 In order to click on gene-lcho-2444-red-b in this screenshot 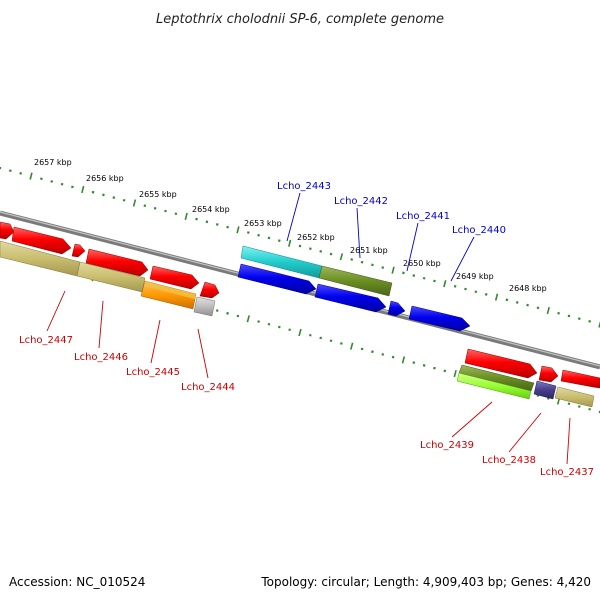, I will do `click(209, 290)`.